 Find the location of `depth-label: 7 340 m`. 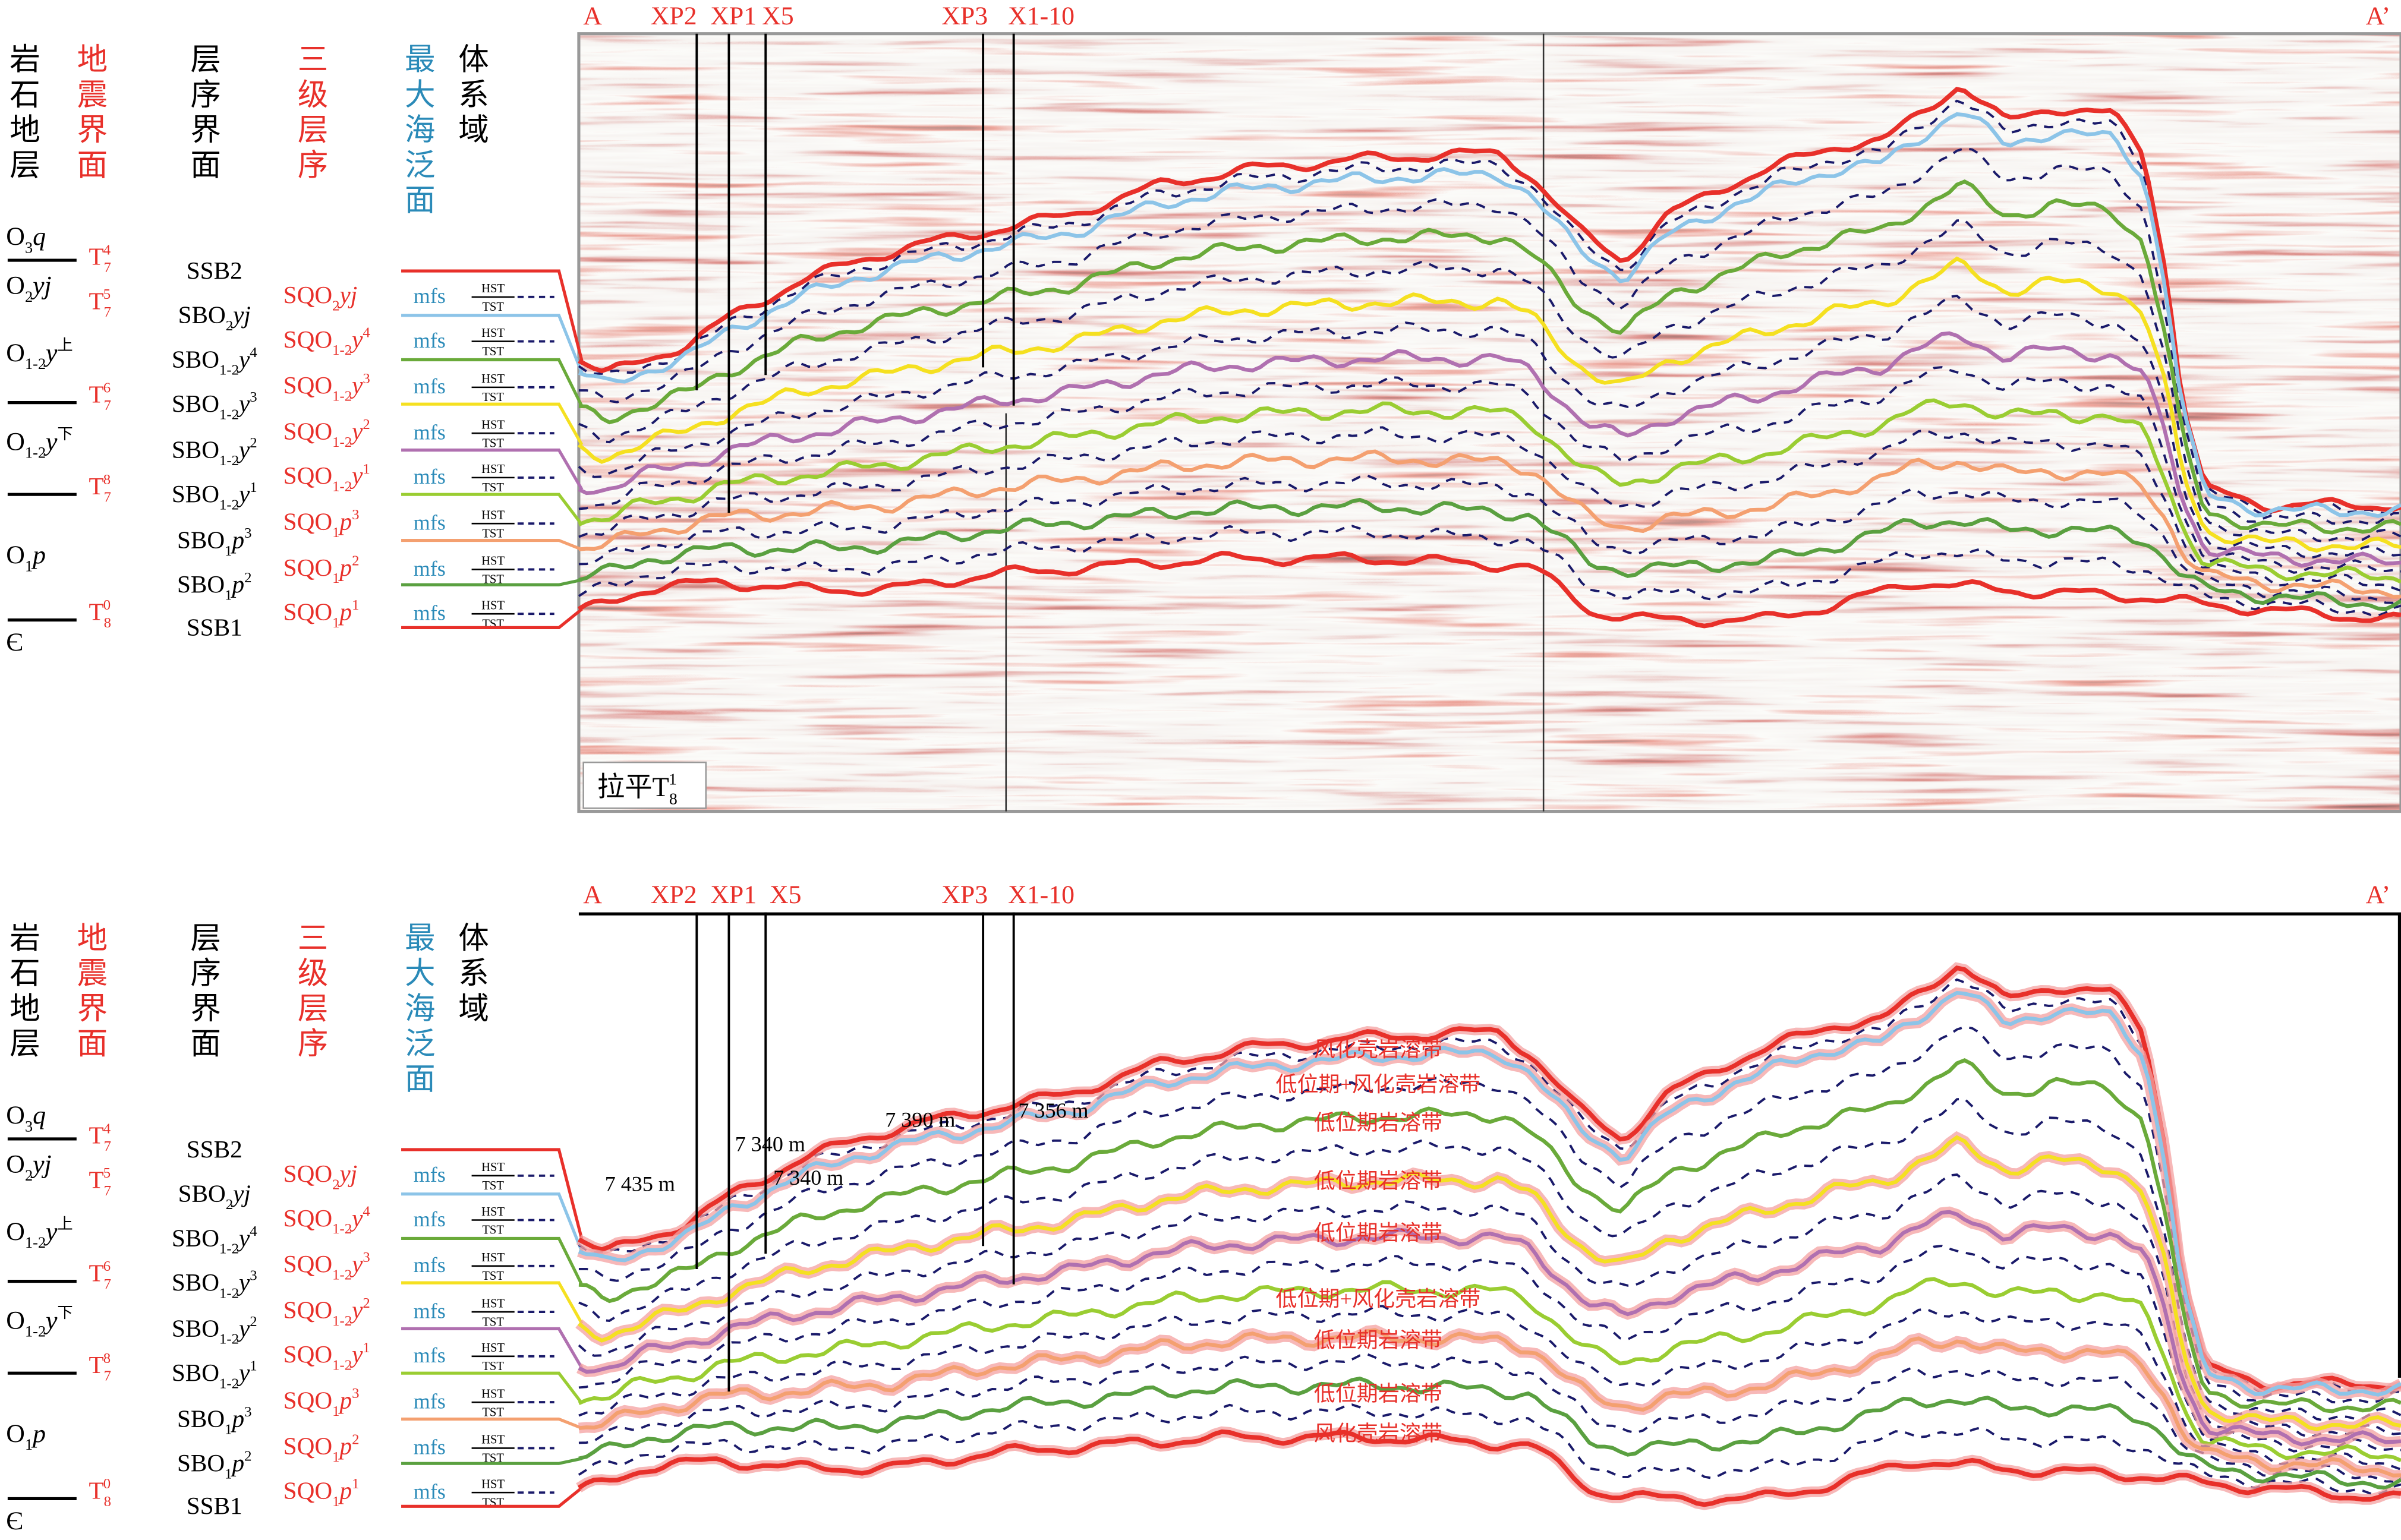

depth-label: 7 340 m is located at coordinates (808, 1177).